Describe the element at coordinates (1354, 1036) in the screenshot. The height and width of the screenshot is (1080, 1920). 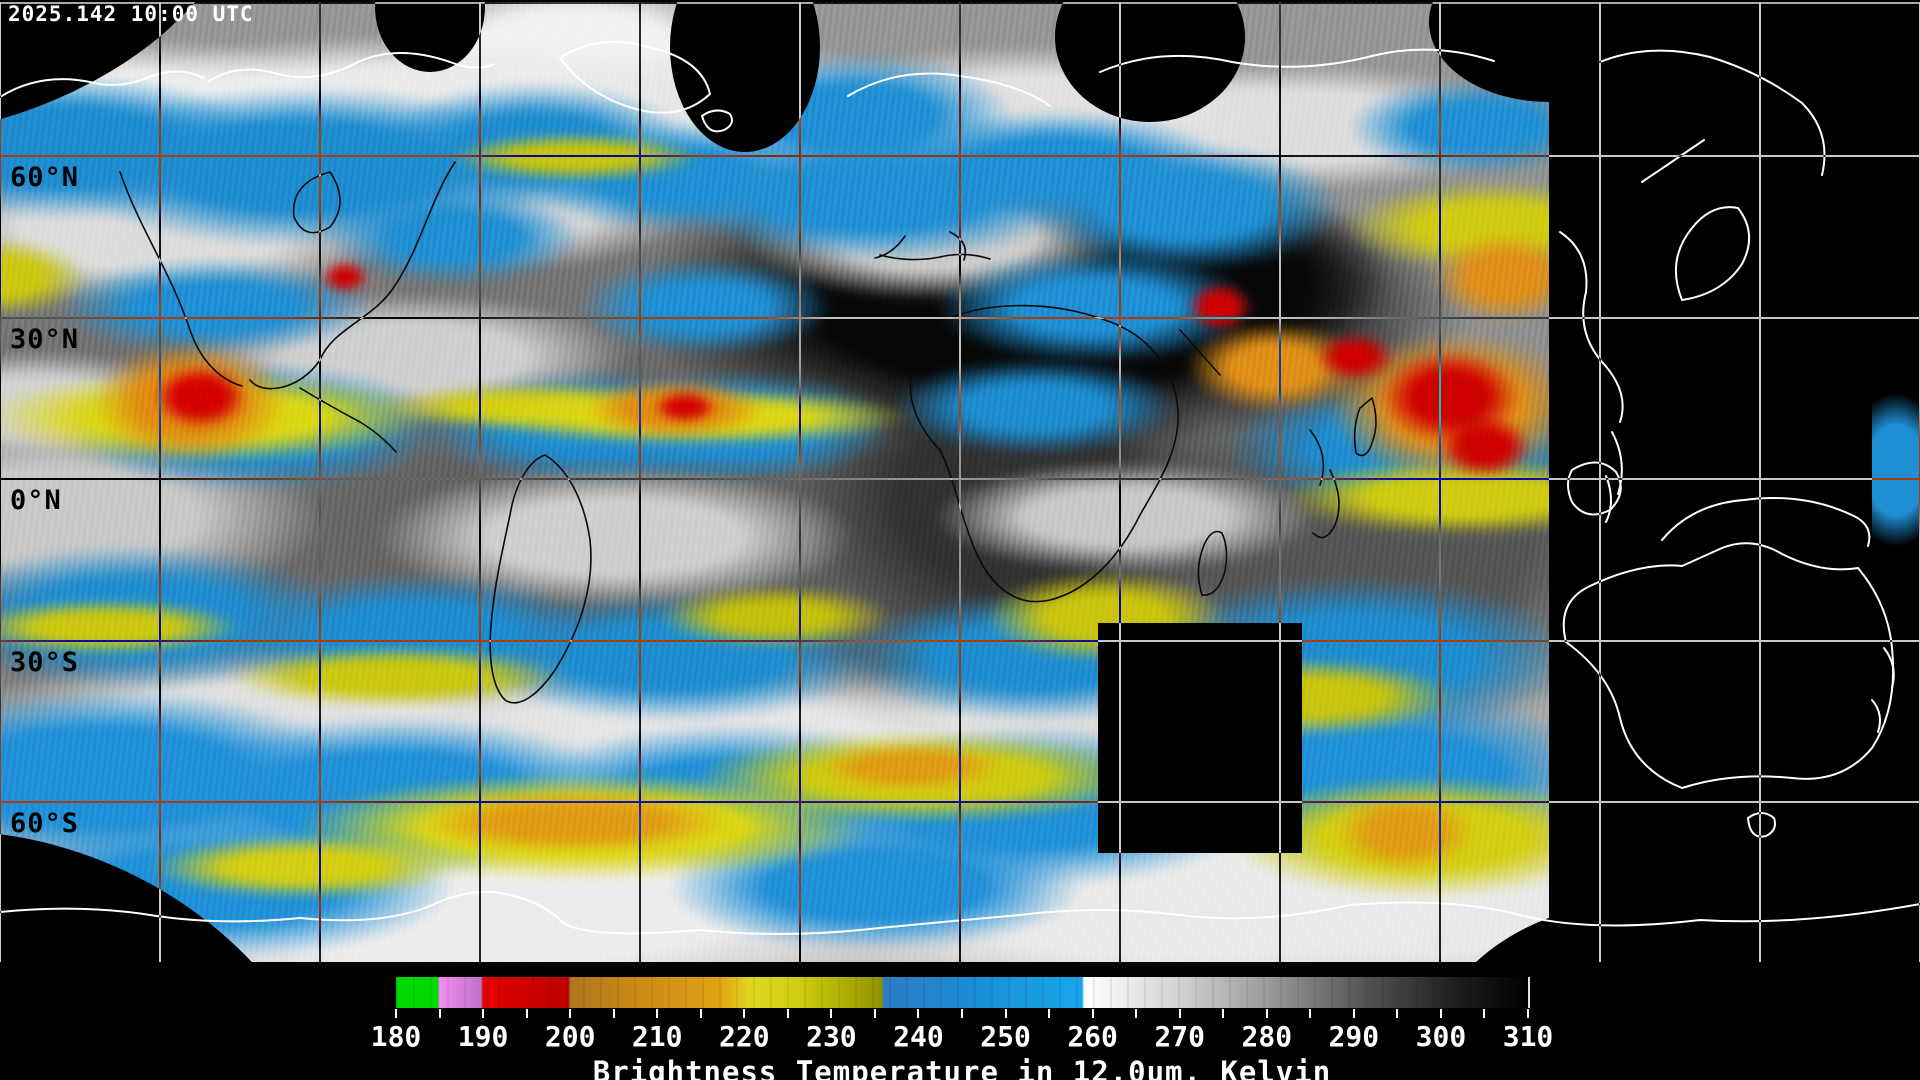
I see `colorbar-tick-label: 290` at that location.